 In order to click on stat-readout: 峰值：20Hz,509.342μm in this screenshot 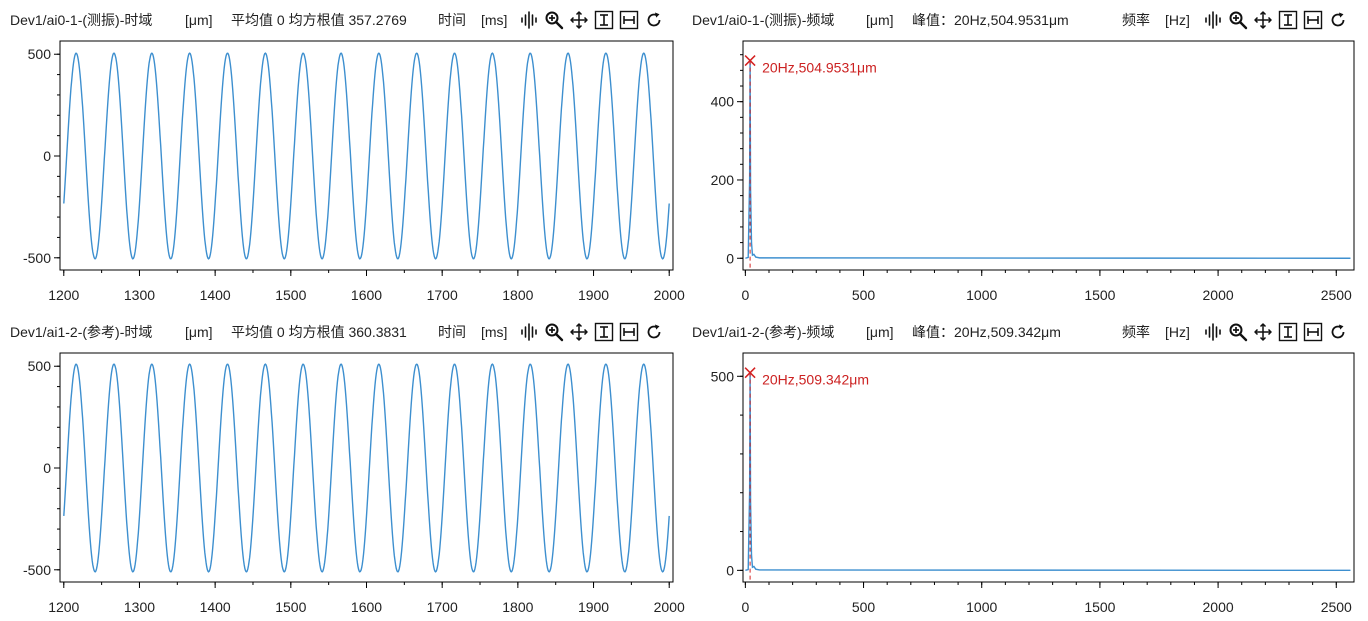, I will do `click(986, 332)`.